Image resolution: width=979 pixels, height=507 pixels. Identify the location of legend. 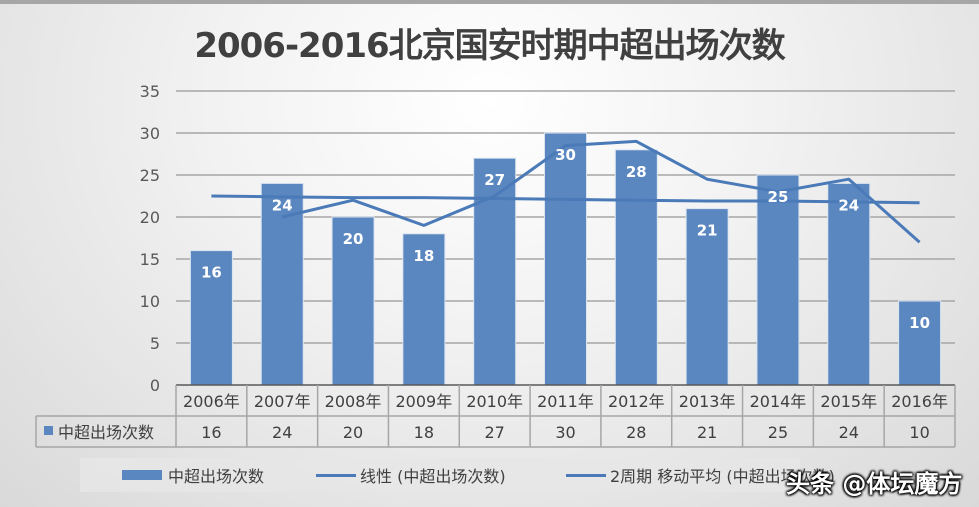
(440, 475).